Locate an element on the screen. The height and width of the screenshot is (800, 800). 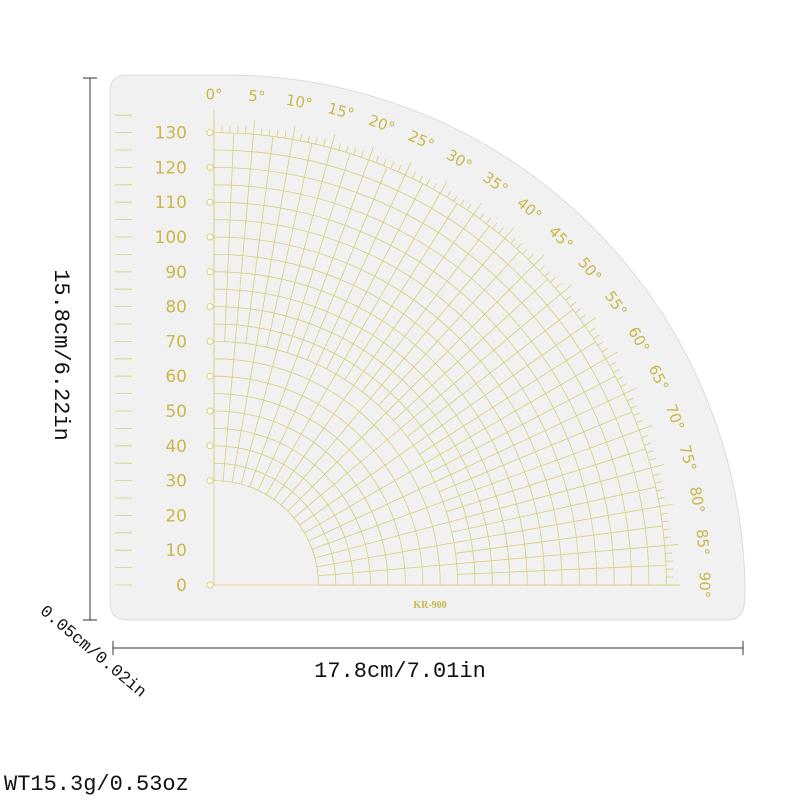
radial-label: 20 is located at coordinates (176, 516).